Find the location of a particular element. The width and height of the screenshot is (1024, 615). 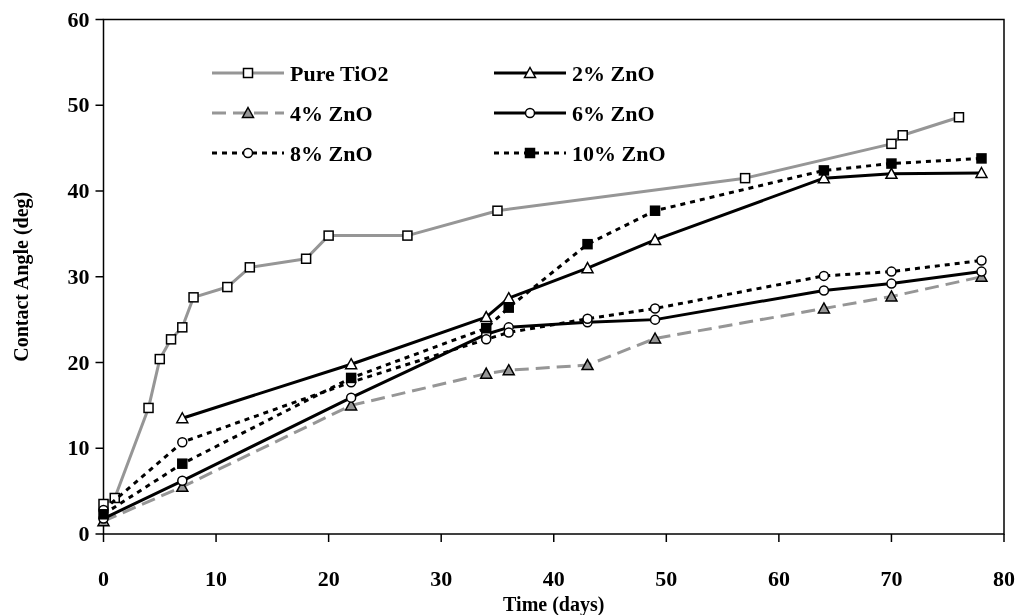

y-axis-title: Contact Angle (deg) is located at coordinates (21, 276).